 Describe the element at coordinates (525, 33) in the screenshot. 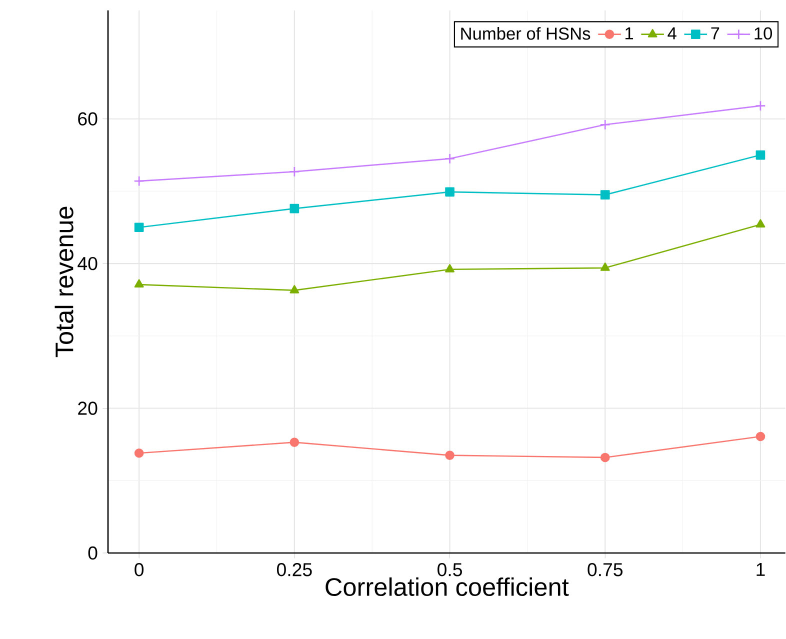

I see `legend-title: Number of HSNs` at that location.